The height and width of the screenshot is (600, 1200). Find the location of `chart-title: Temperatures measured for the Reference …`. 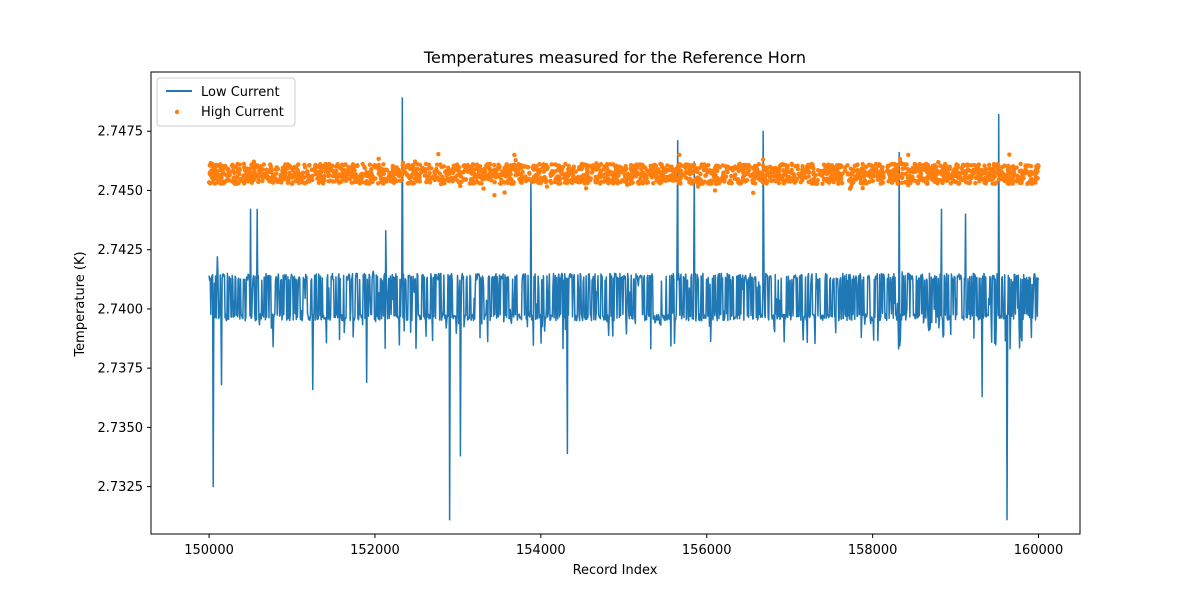

chart-title: Temperatures measured for the Reference … is located at coordinates (614, 57).